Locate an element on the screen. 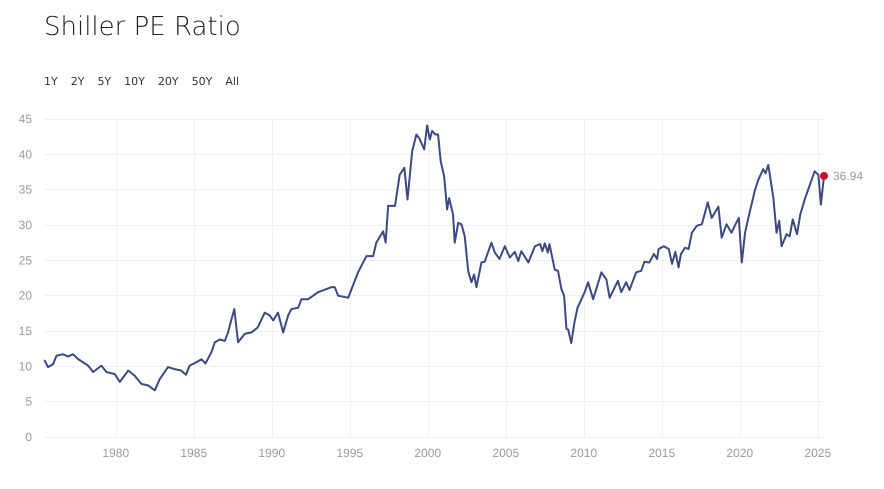  y-tick-label: 0 is located at coordinates (28, 437).